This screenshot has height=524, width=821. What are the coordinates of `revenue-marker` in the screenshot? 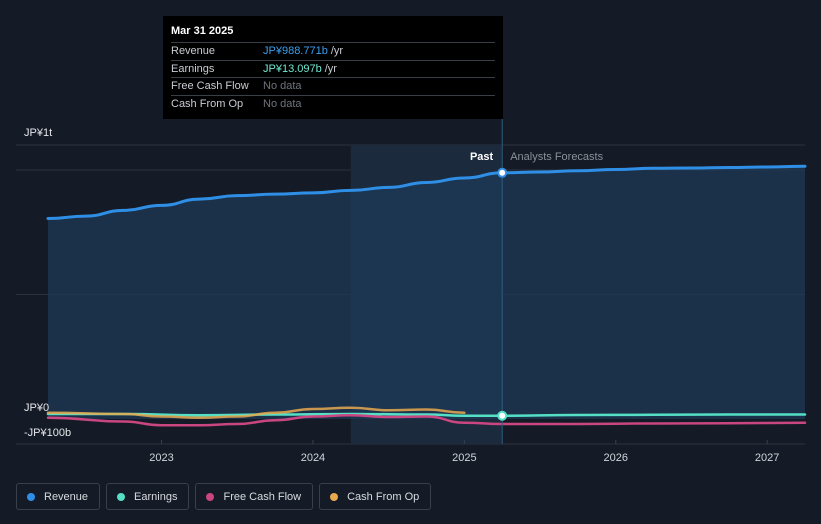 It's located at (502, 172).